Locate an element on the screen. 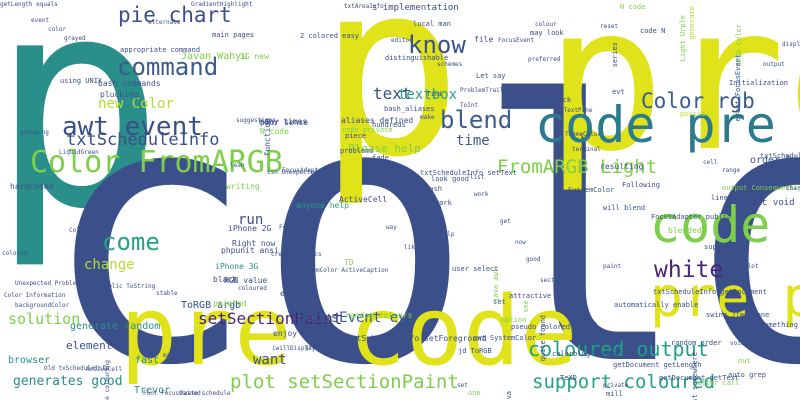 This screenshot has width=800, height=400. cloud-word: get is located at coordinates (505, 221).